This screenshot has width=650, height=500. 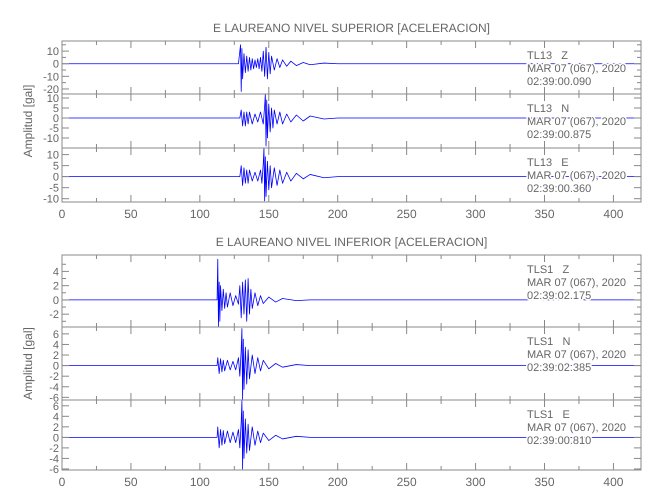 I want to click on annotation: TLS1 Z, so click(x=548, y=270).